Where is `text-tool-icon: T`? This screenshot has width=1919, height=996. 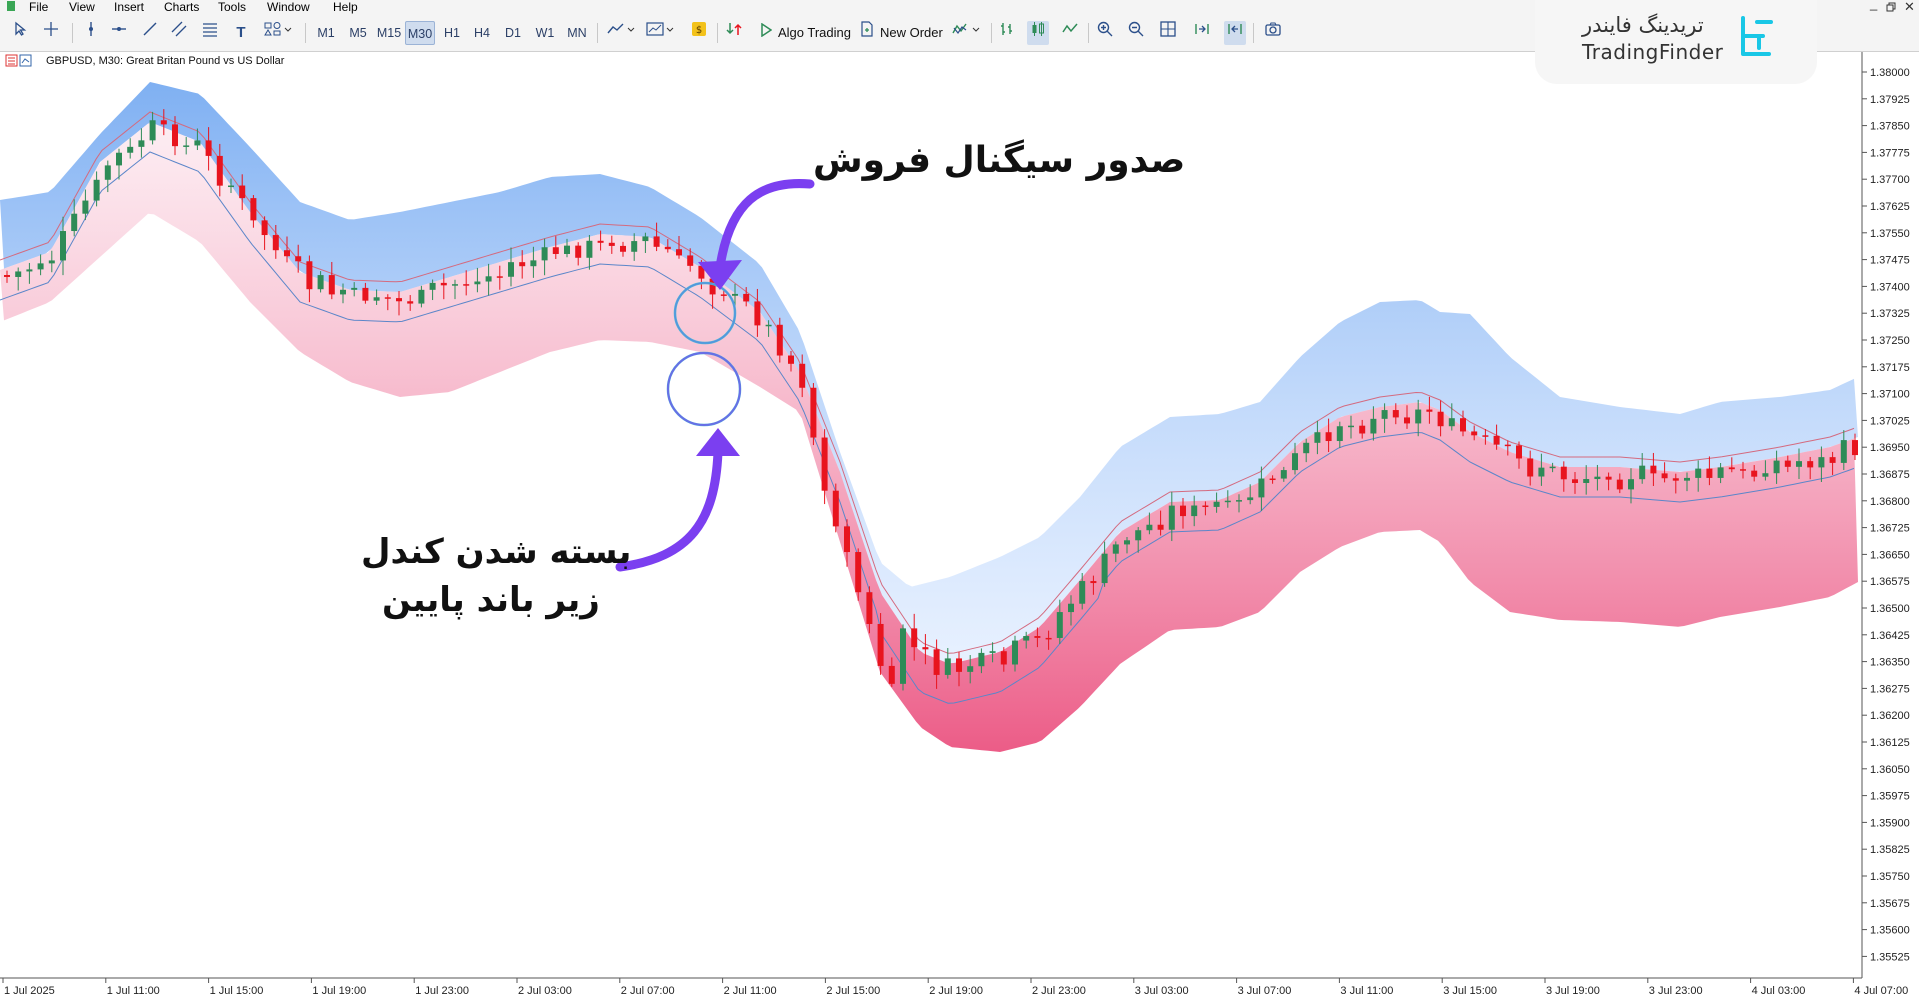 text-tool-icon: T is located at coordinates (241, 32).